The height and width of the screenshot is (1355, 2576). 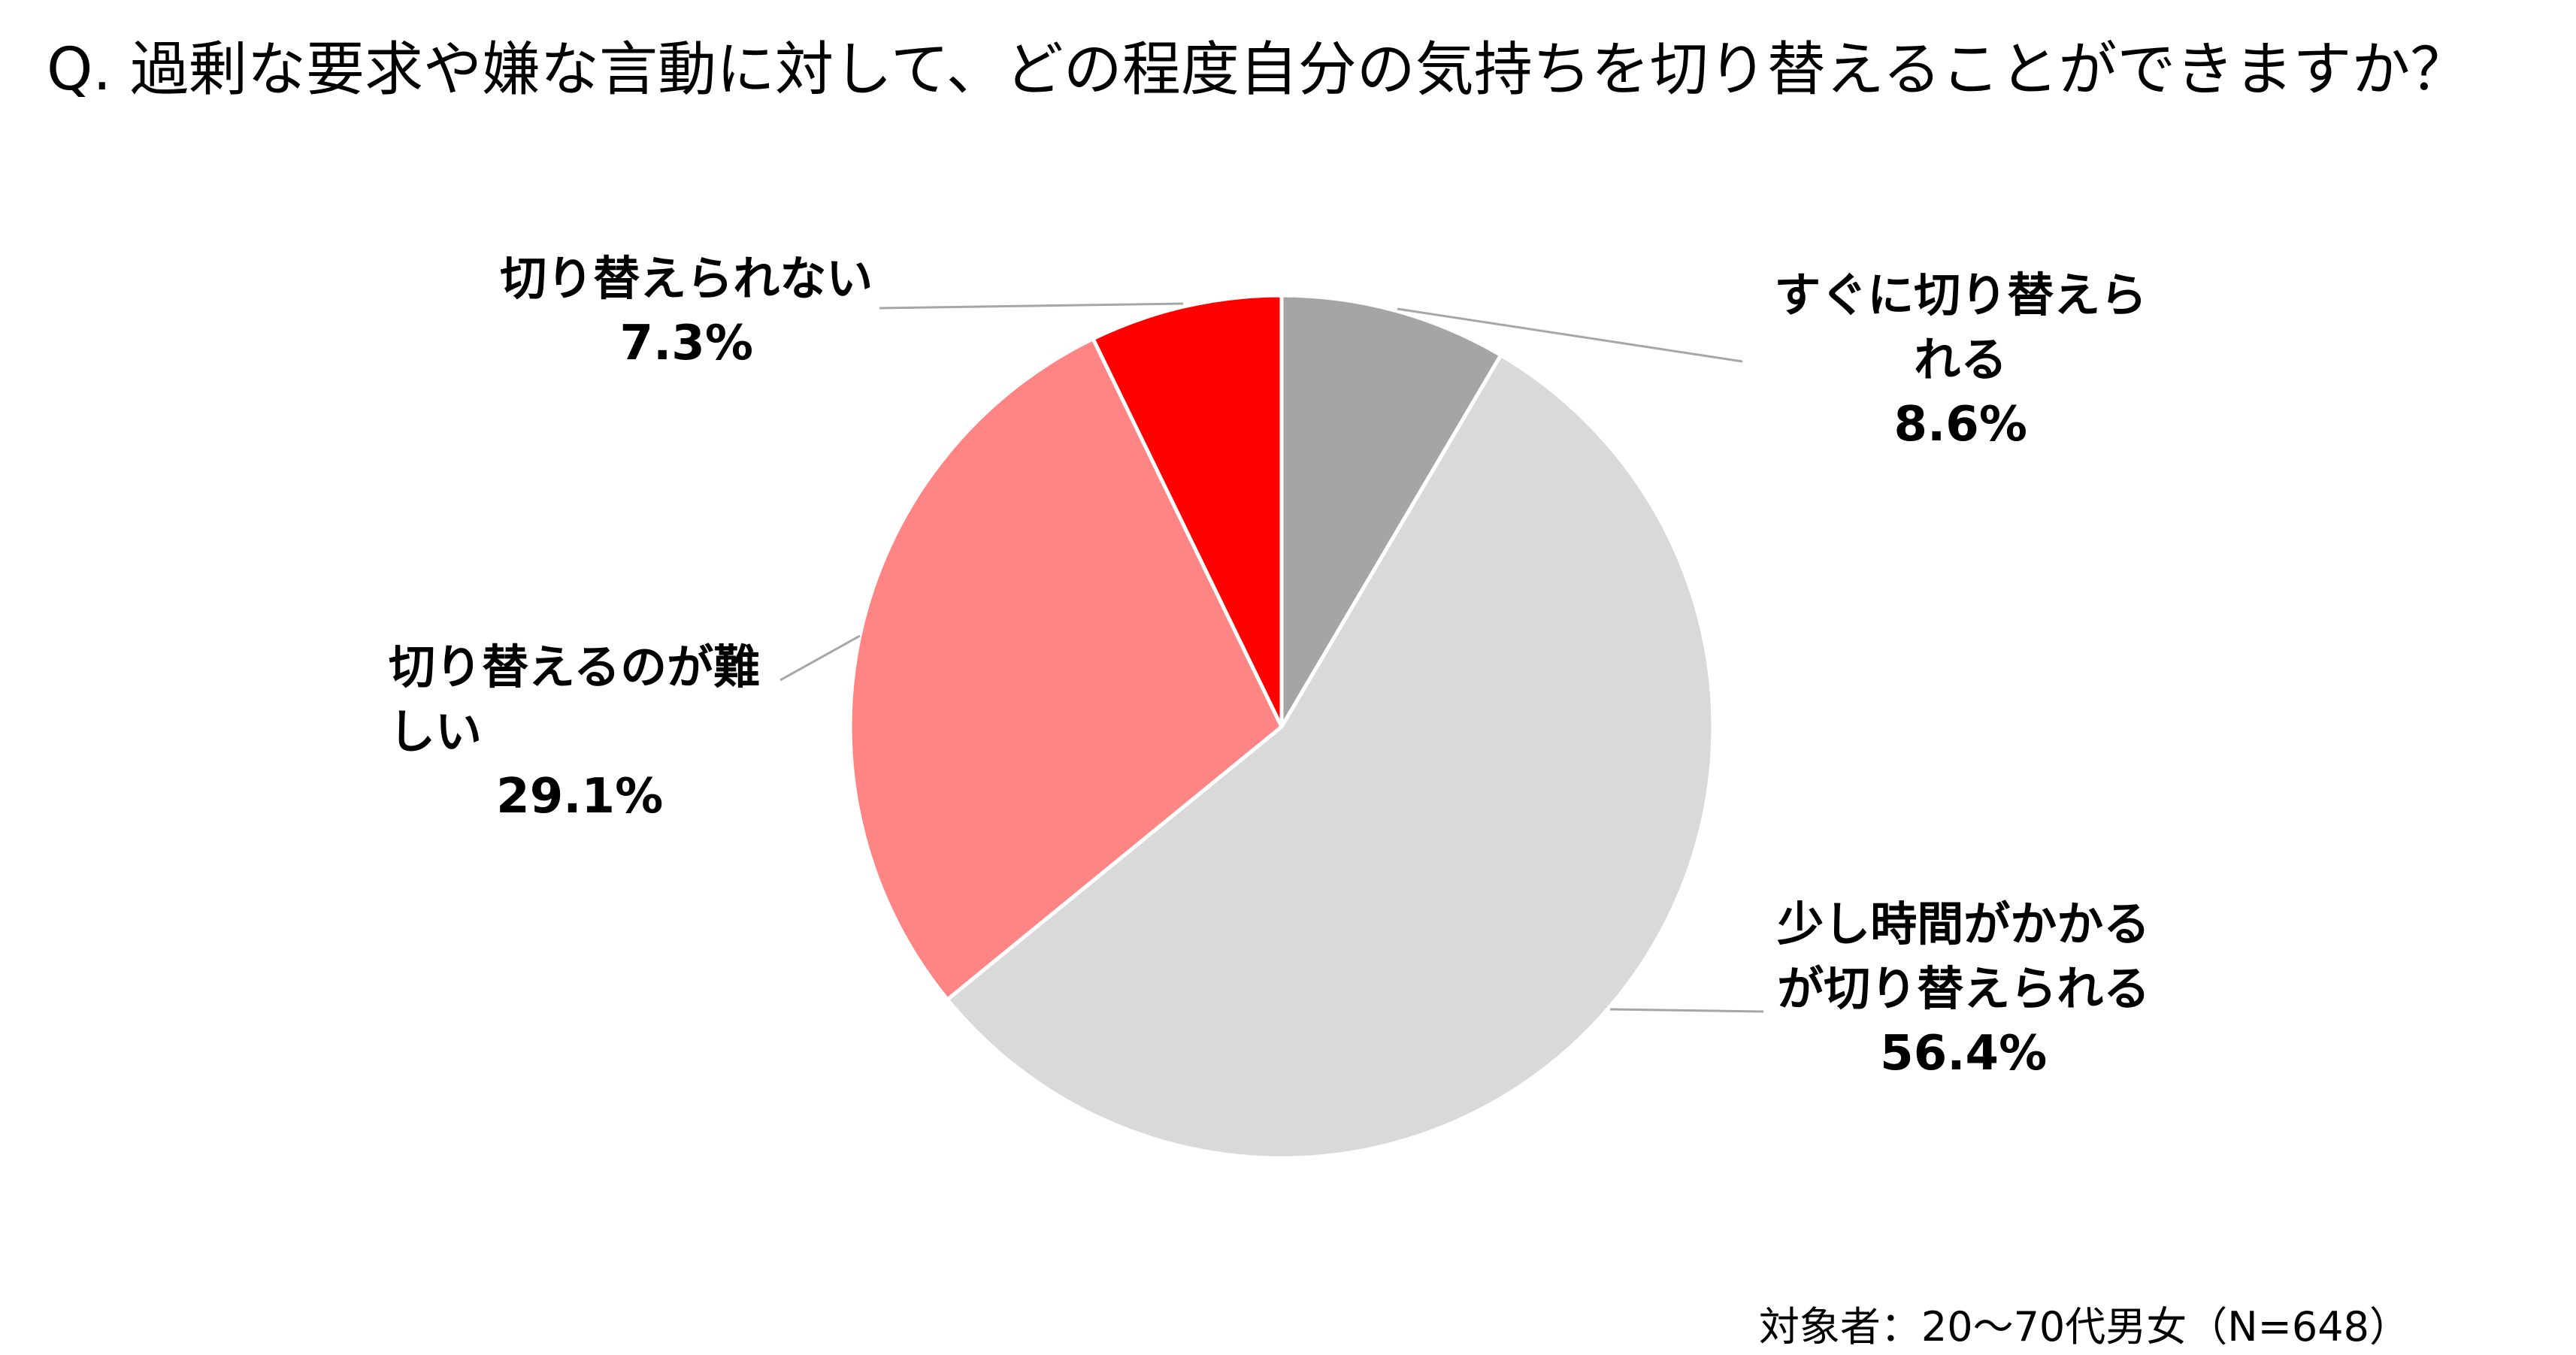 I want to click on data-label-percent: 8.6%, so click(x=1960, y=424).